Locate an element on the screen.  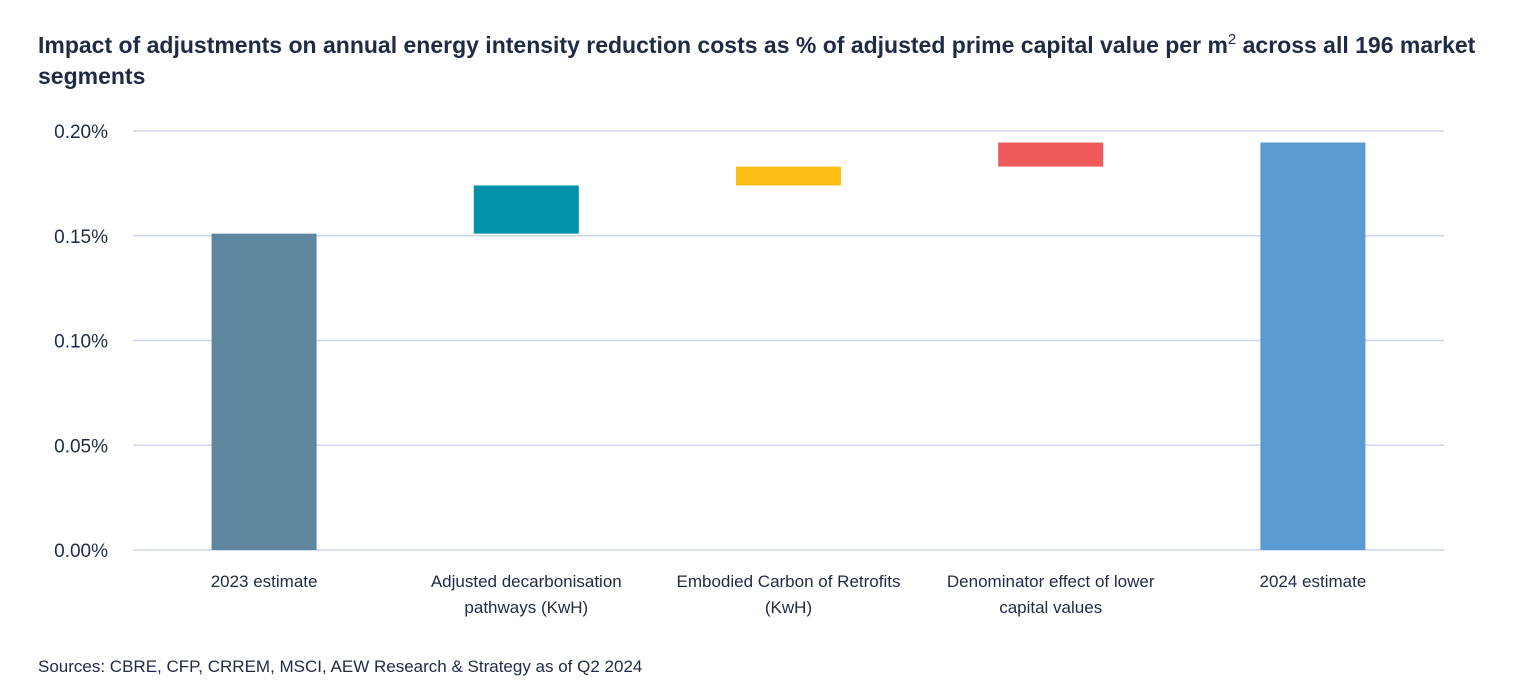
y-tick-label: 0.15% is located at coordinates (81, 237).